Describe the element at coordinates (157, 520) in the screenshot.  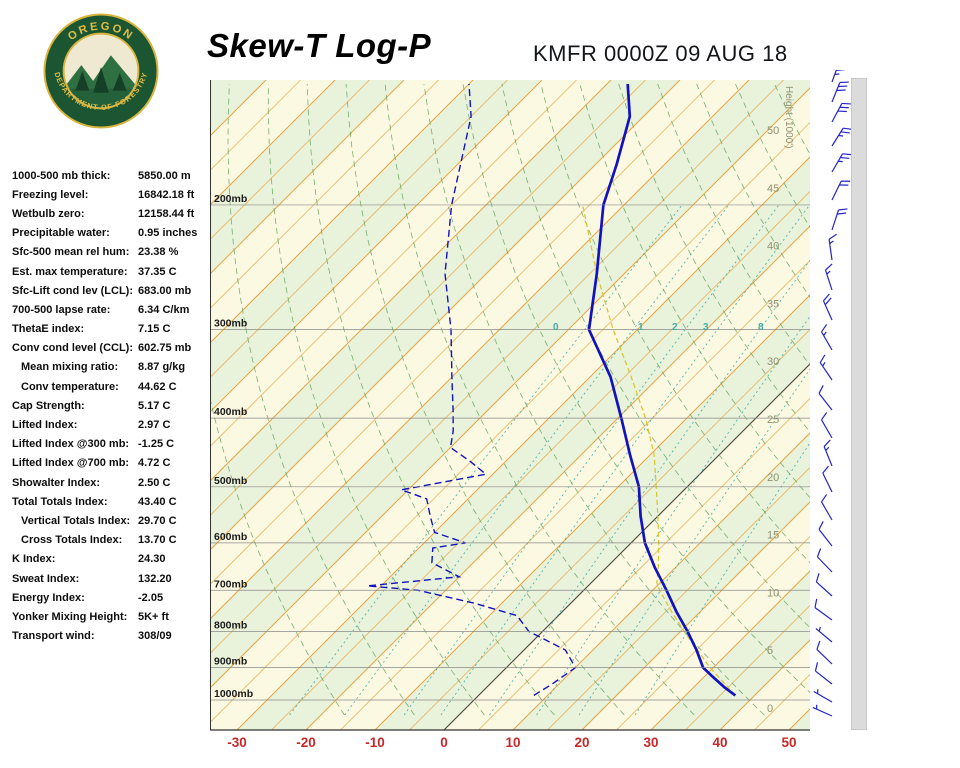
I see `index-value: 29.70 C` at that location.